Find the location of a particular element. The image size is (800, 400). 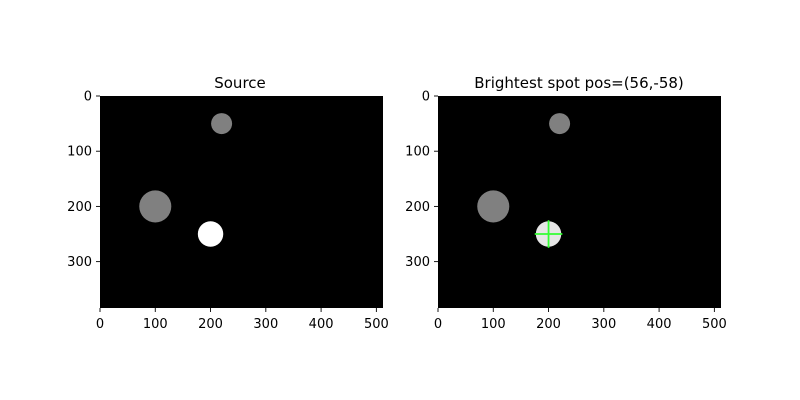

source-y-tick-label: 0 is located at coordinates (88, 97).